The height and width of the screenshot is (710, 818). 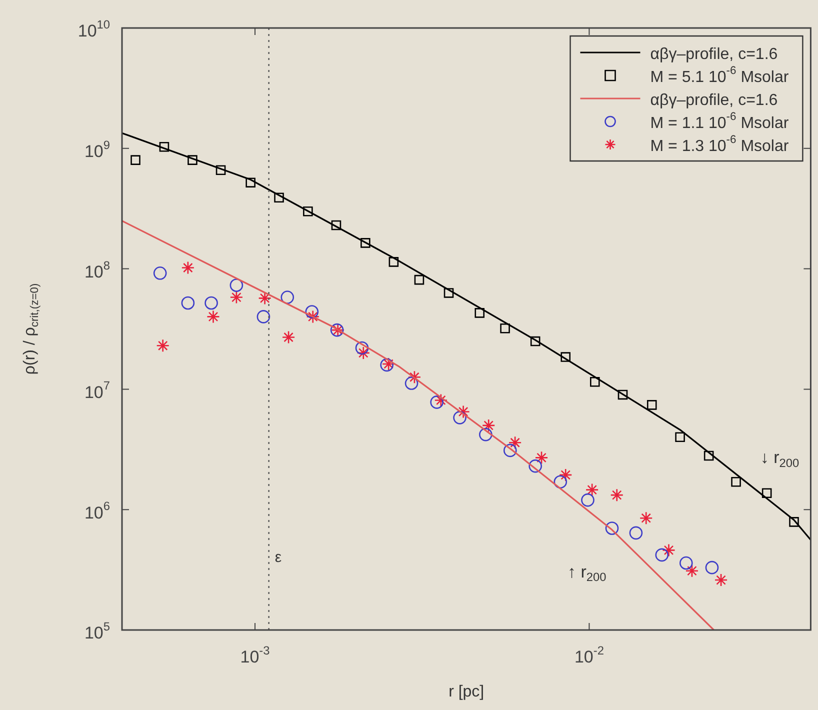 I want to click on y-axis-title: ρ(r) / ρcrit,(z=0), so click(x=31, y=329).